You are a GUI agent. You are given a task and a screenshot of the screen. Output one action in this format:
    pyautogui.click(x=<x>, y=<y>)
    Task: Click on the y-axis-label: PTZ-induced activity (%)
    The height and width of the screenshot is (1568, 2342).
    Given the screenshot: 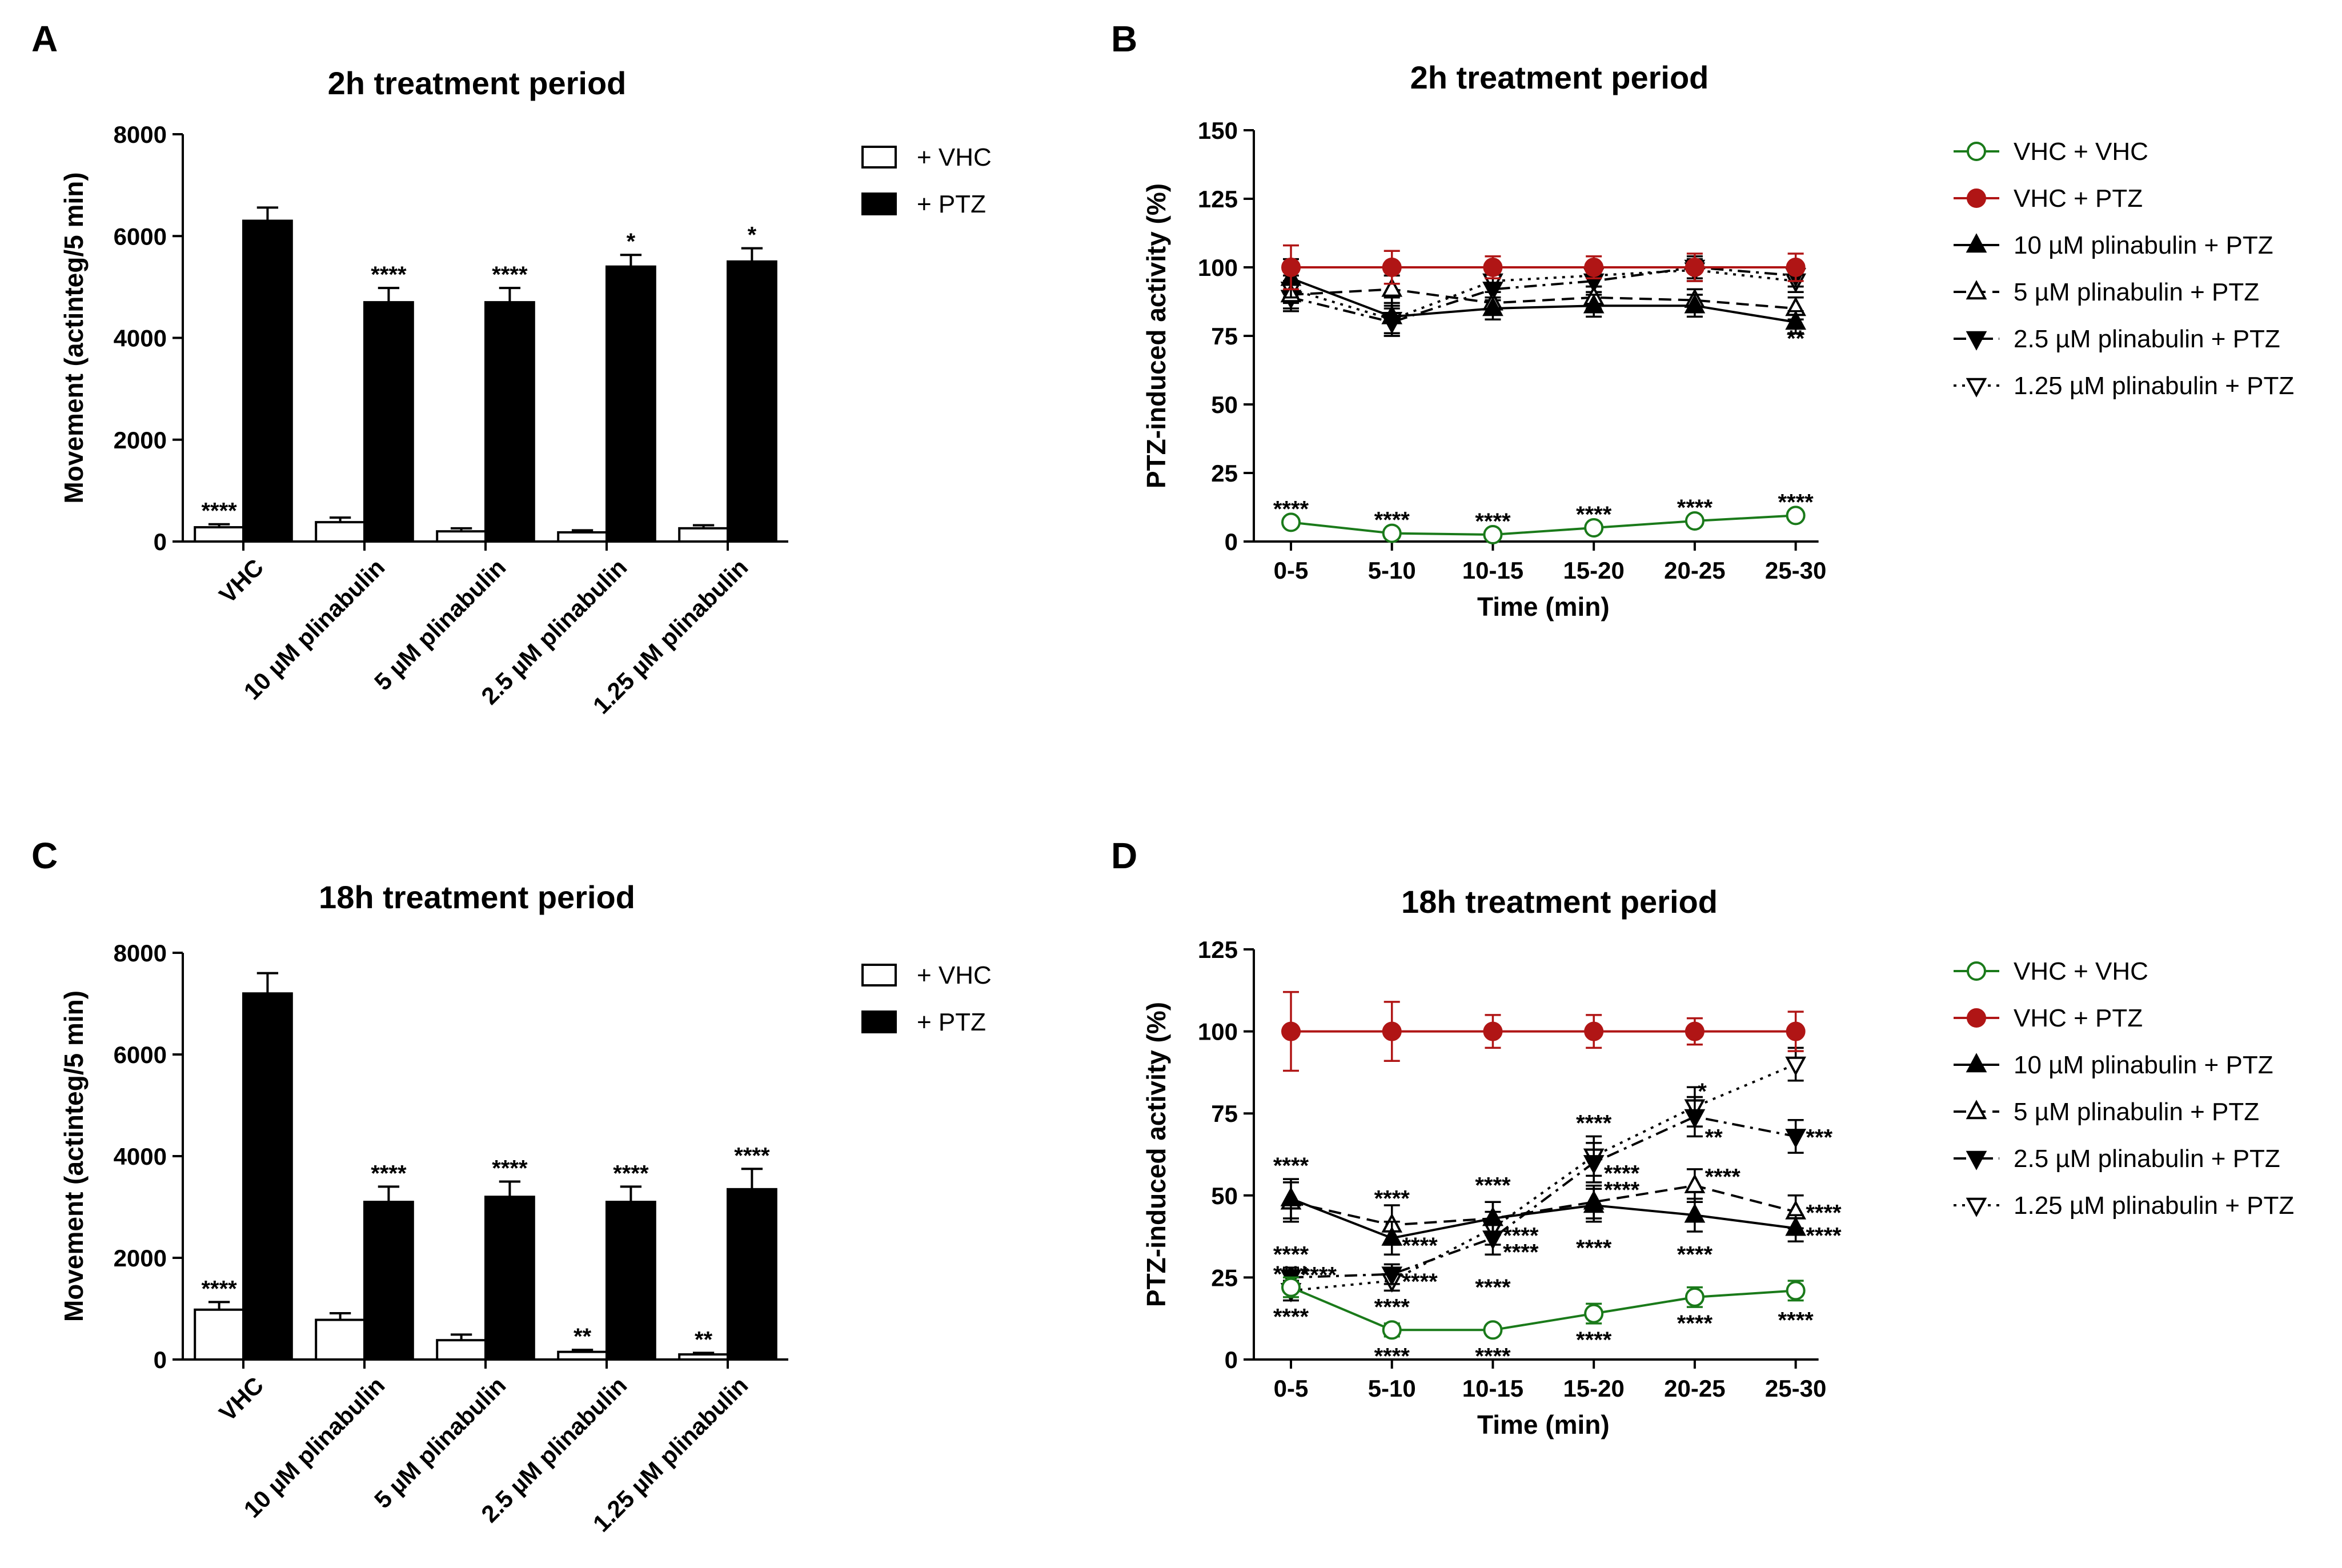 What is the action you would take?
    pyautogui.click(x=1156, y=1155)
    